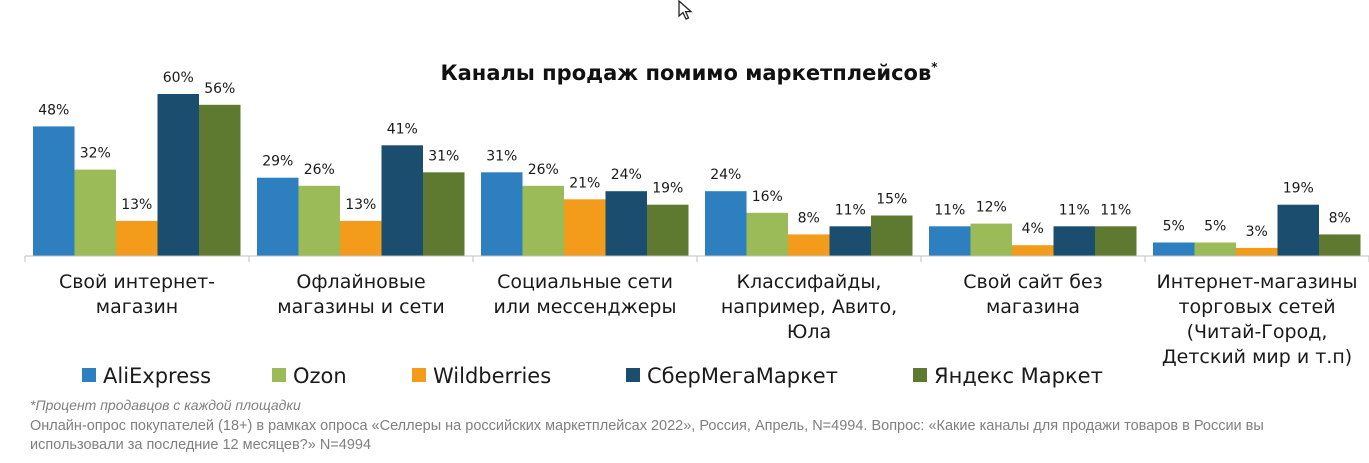 The height and width of the screenshot is (463, 1369). Describe the element at coordinates (1115, 210) in the screenshot. I see `data-label-5-5: 11%` at that location.